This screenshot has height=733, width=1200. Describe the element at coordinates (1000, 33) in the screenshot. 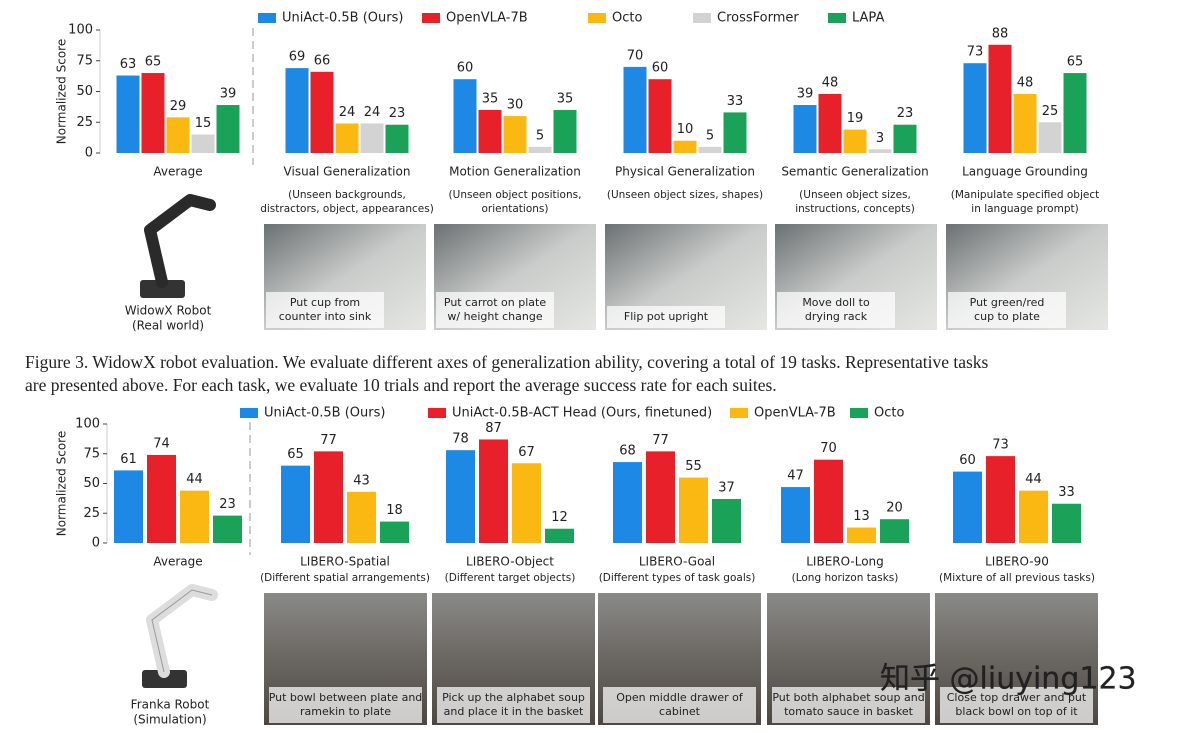

I see `value-label: 88` at that location.